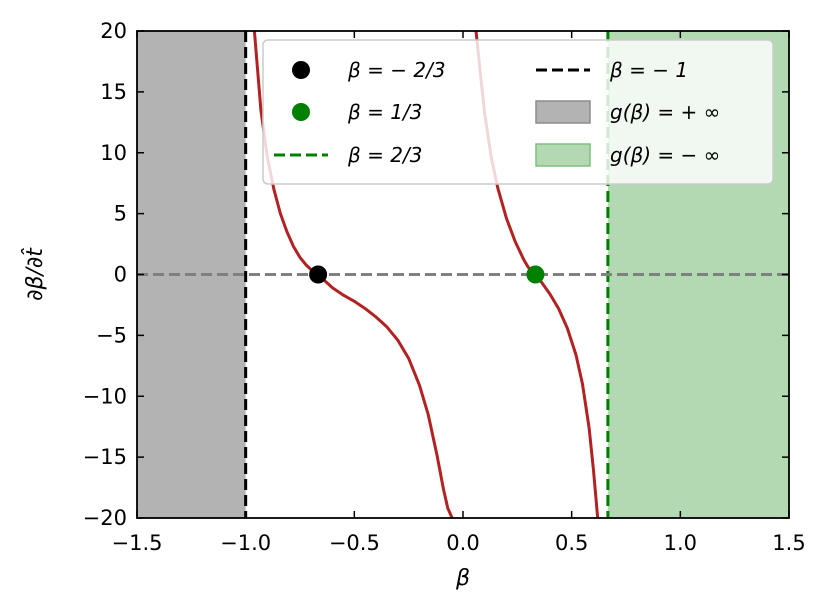 The height and width of the screenshot is (615, 830). Describe the element at coordinates (396, 70) in the screenshot. I see `legend-label-0: β = − 2/3` at that location.